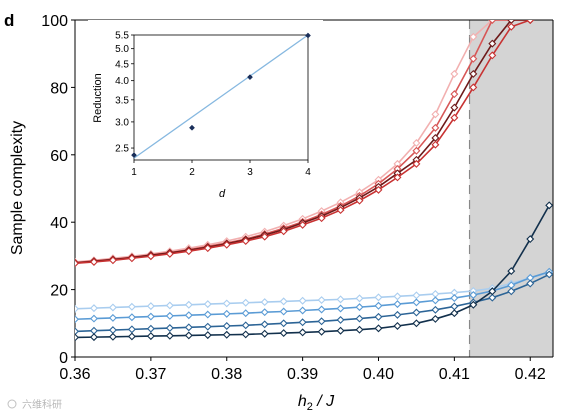  Describe the element at coordinates (98, 98) in the screenshot. I see `inset-y-axis-label: Reduction` at that location.